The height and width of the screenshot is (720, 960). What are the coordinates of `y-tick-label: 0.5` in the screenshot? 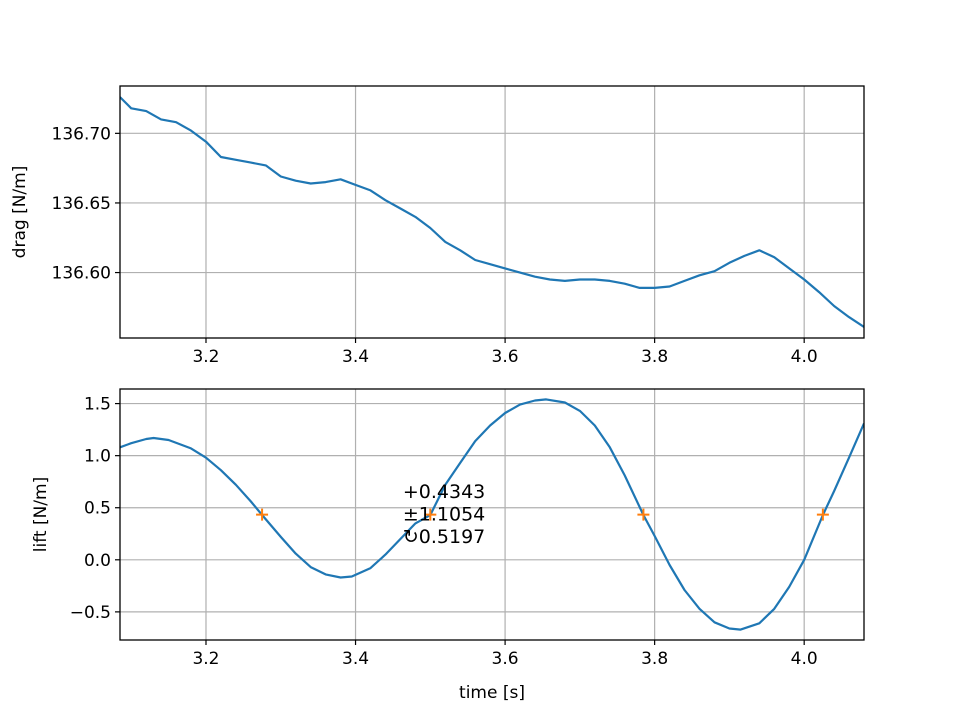 It's located at (97, 509).